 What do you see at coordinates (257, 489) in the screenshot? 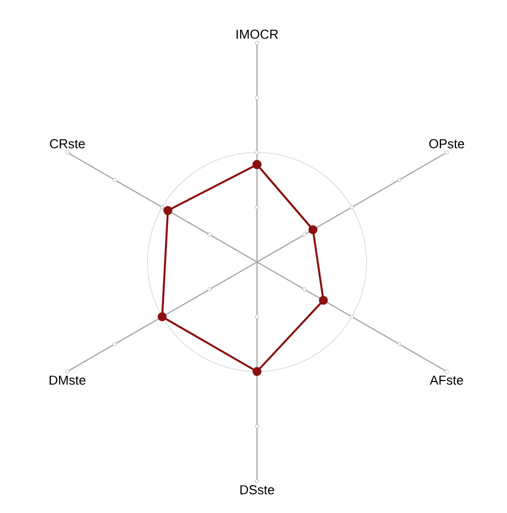
I see `spoke-label: DSste` at bounding box center [257, 489].